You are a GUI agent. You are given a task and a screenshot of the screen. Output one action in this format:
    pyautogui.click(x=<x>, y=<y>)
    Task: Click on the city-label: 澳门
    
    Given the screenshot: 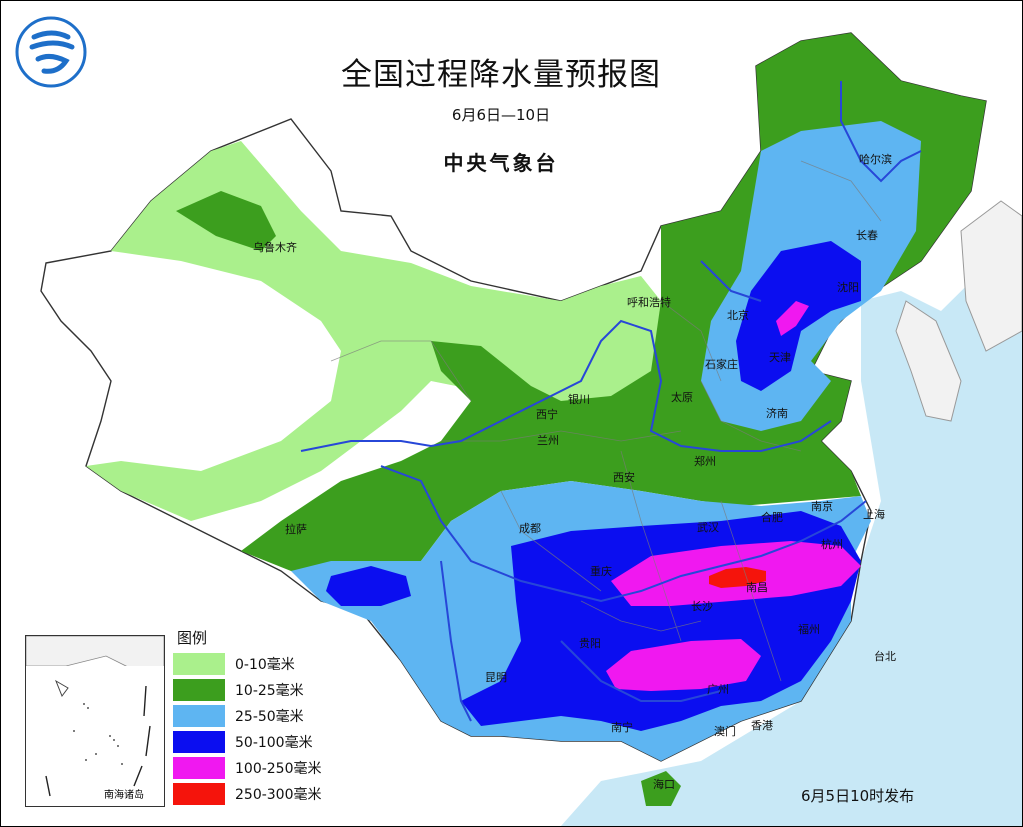 What is the action you would take?
    pyautogui.click(x=725, y=731)
    